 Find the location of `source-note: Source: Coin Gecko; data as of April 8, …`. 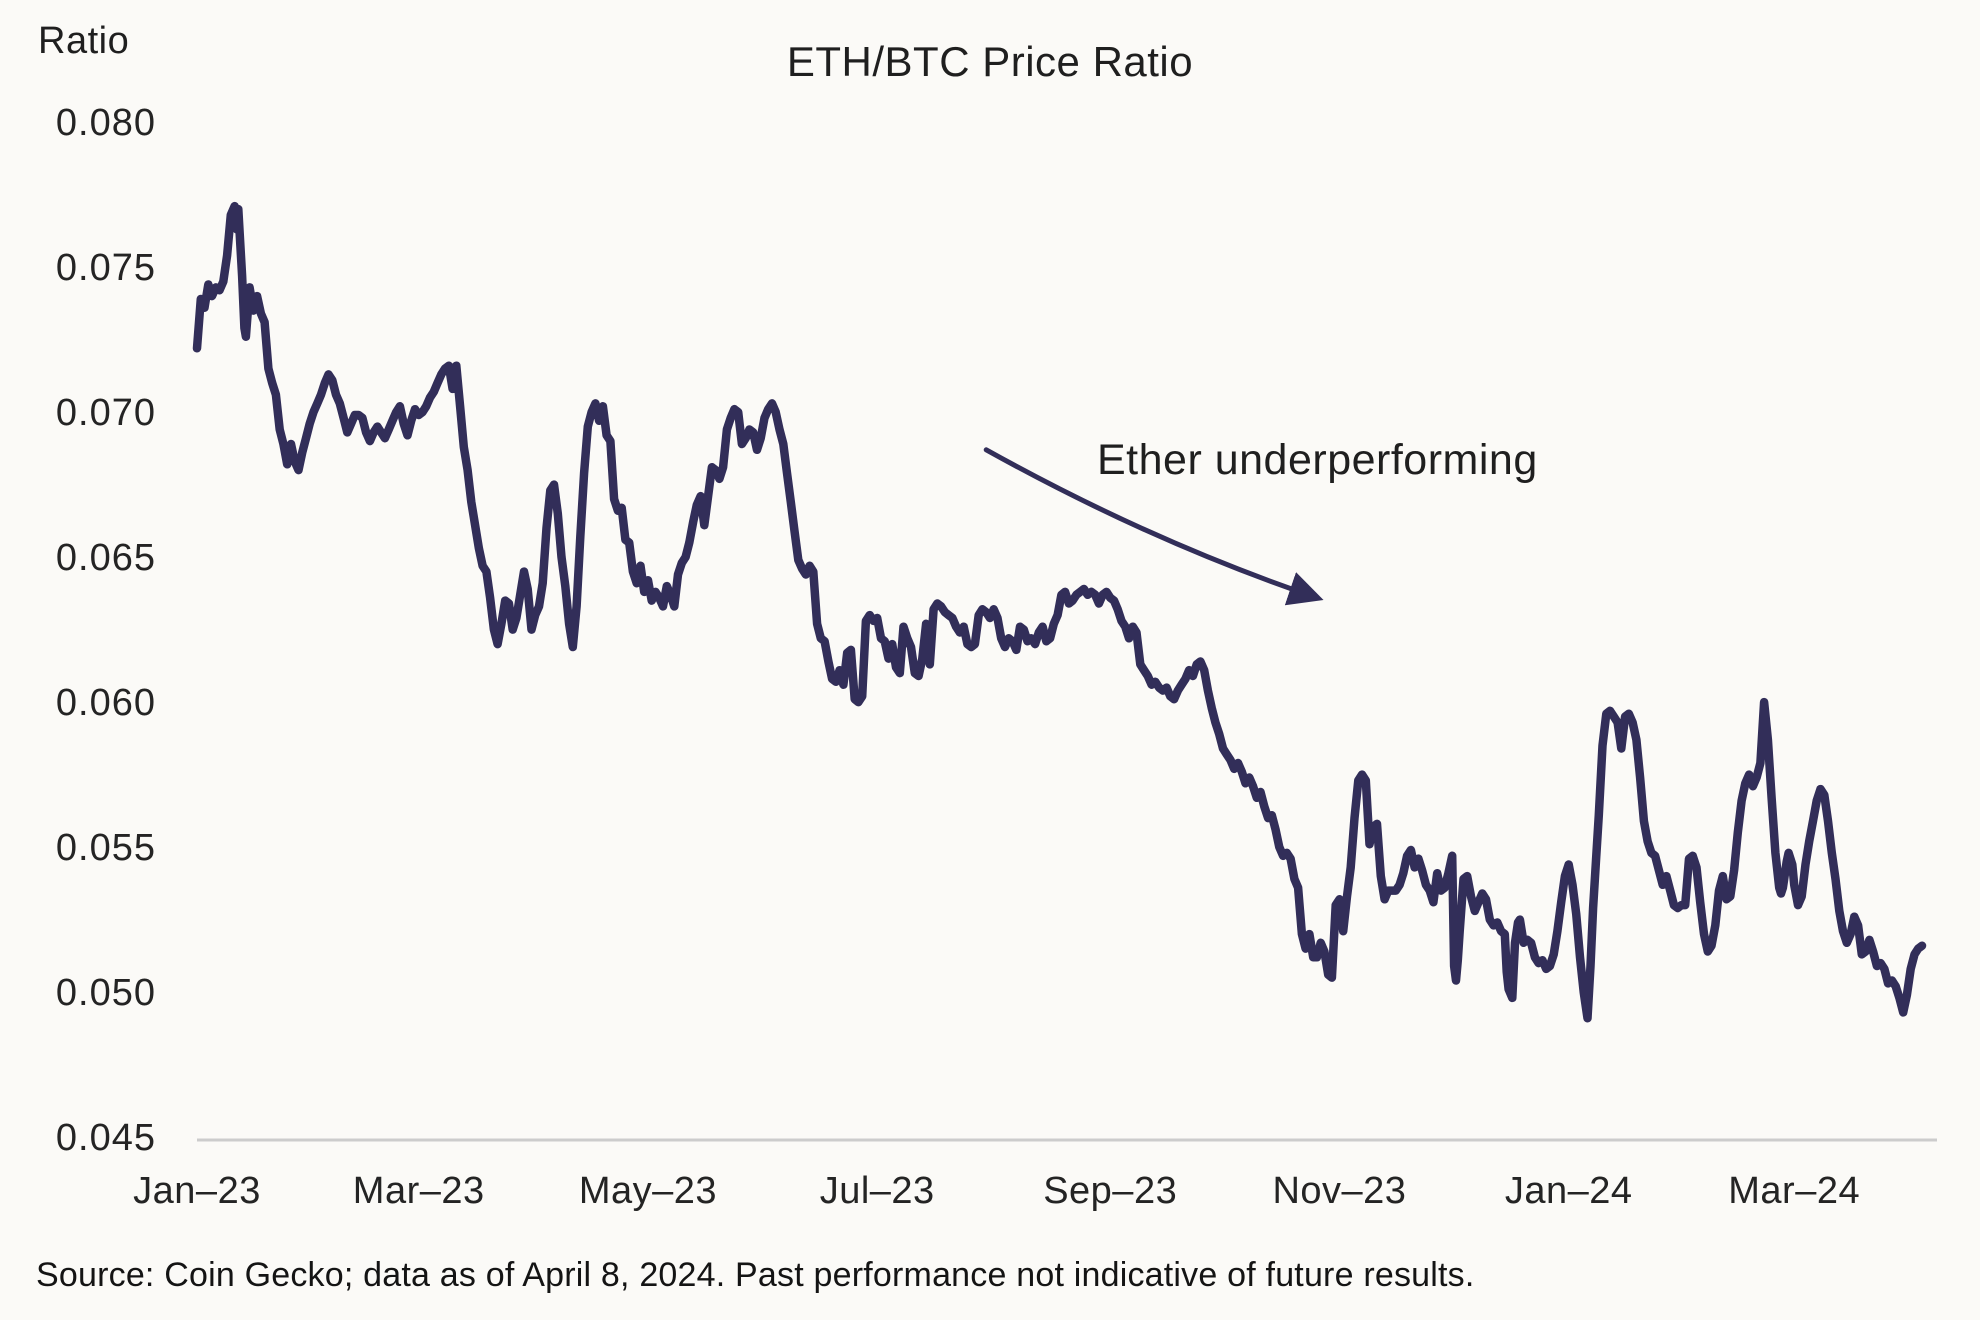

source-note: Source: Coin Gecko; data as of April 8, … is located at coordinates (755, 1275).